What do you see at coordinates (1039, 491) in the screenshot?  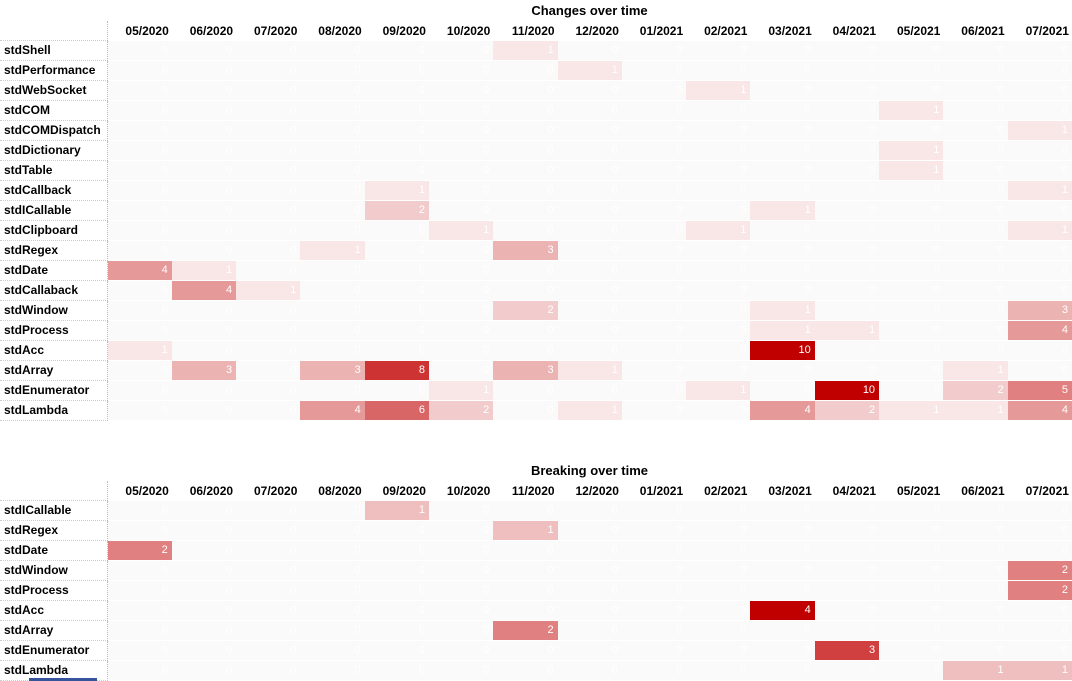 I see `column-header: 07/2021` at bounding box center [1039, 491].